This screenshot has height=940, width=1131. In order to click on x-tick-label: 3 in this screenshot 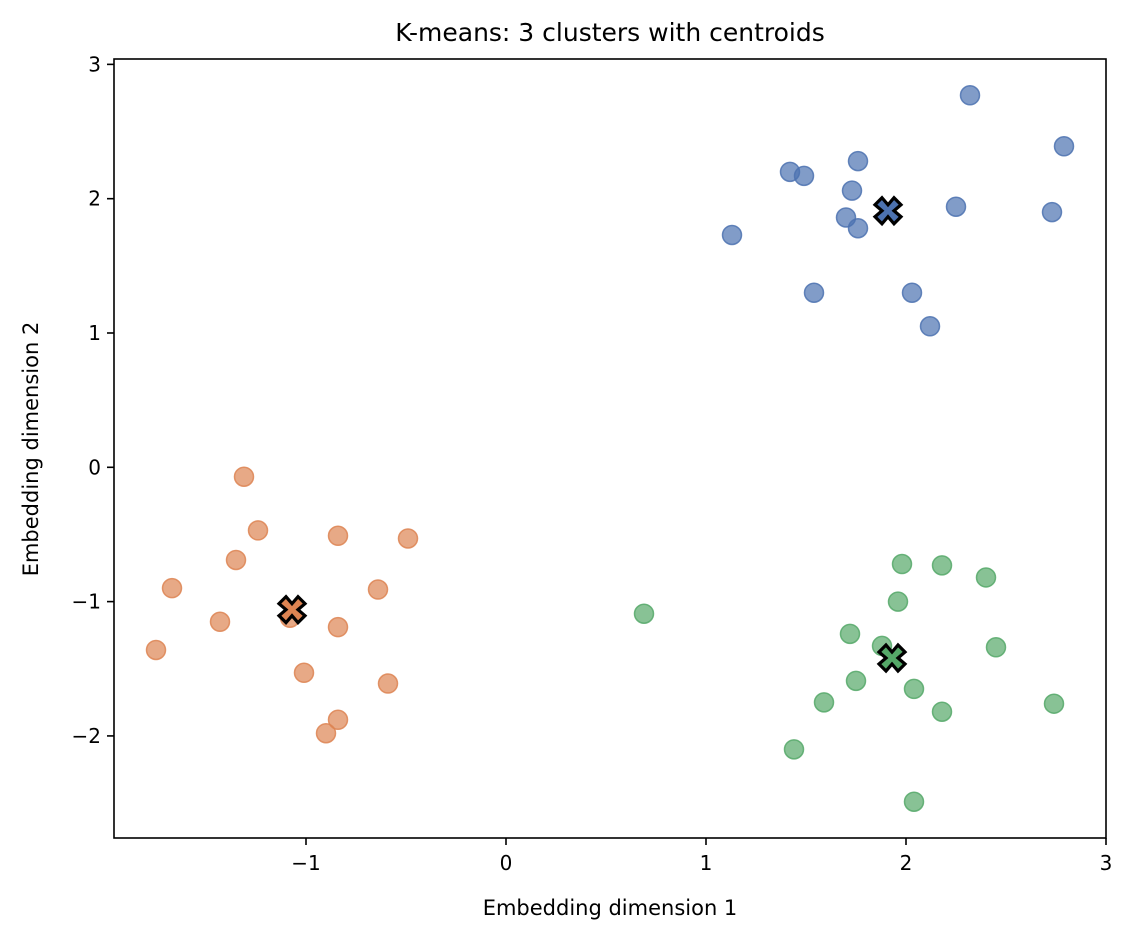, I will do `click(1106, 863)`.